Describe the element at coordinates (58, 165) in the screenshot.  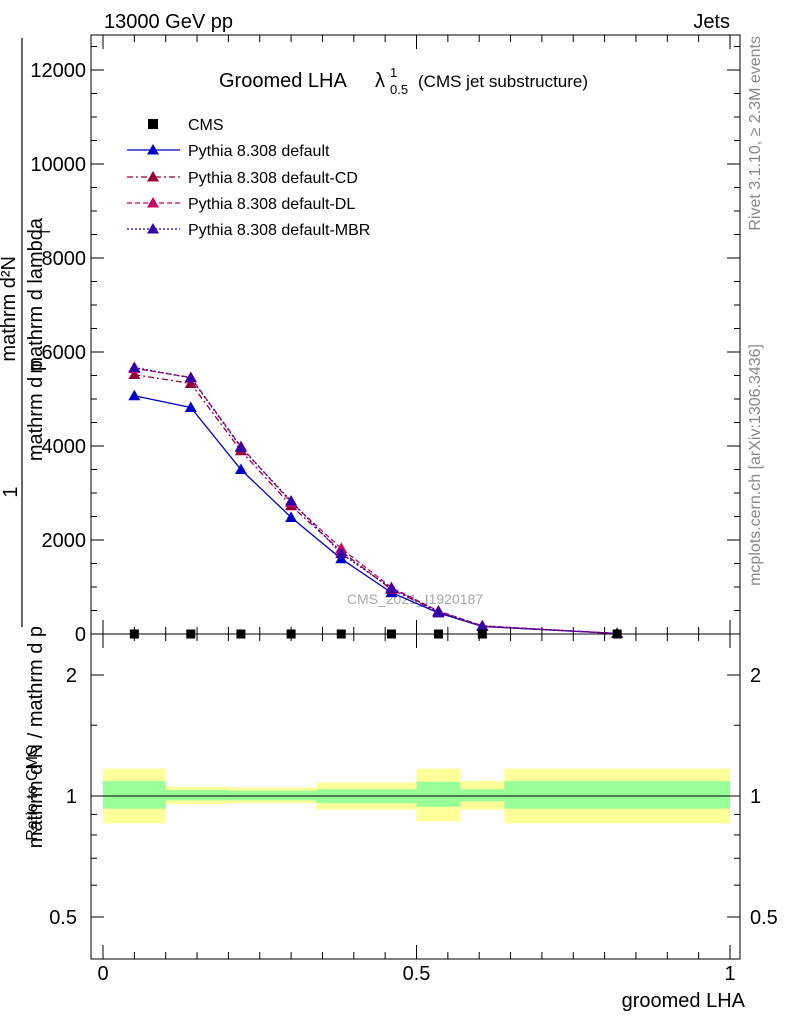
I see `main-ytick-label: 10000` at that location.